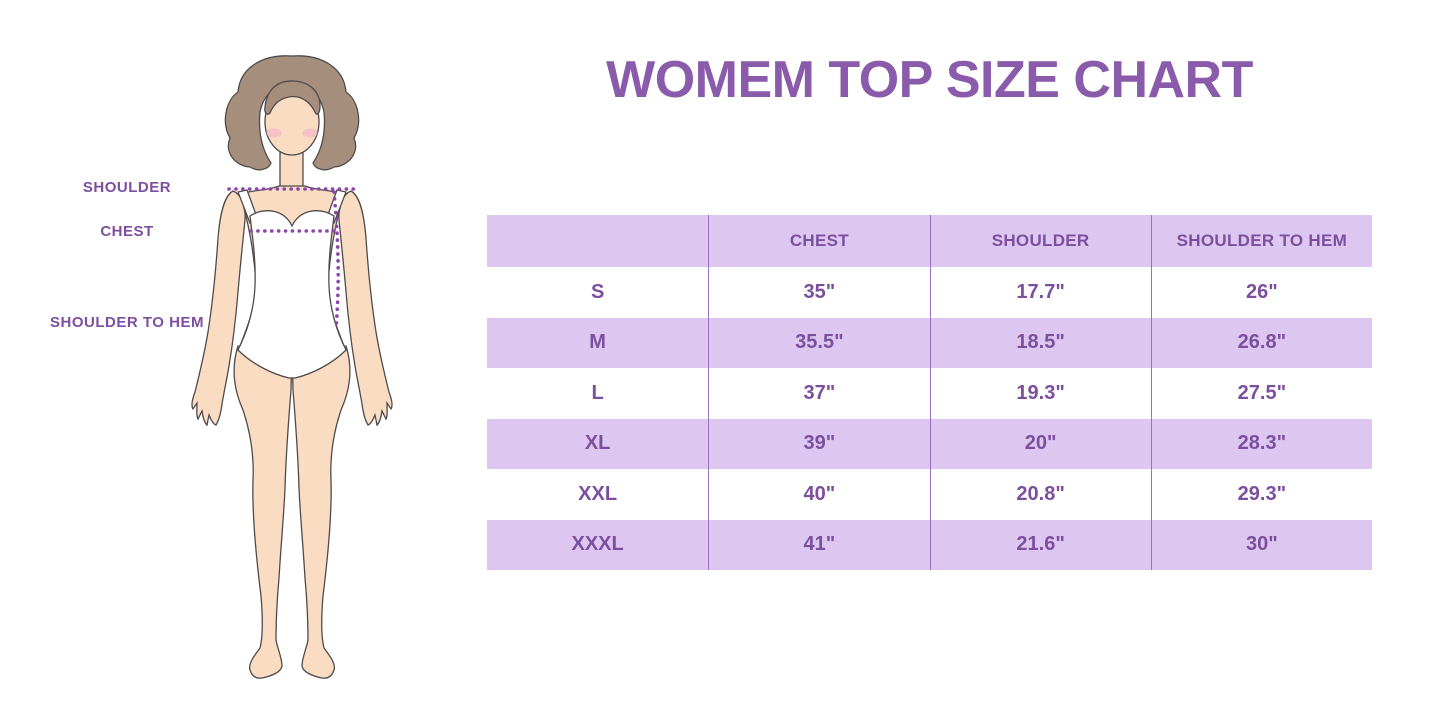  Describe the element at coordinates (365, 308) in the screenshot. I see `right-arm` at that location.